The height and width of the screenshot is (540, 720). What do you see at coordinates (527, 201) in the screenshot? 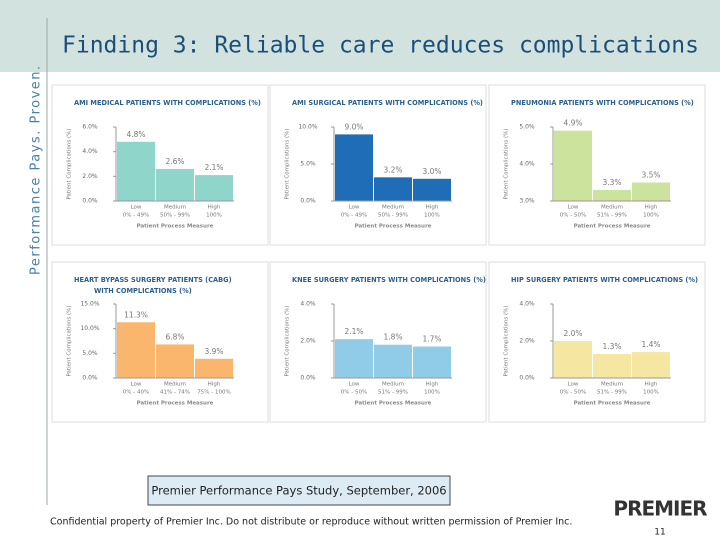
I see `y-tick-label: 3.0%` at bounding box center [527, 201].